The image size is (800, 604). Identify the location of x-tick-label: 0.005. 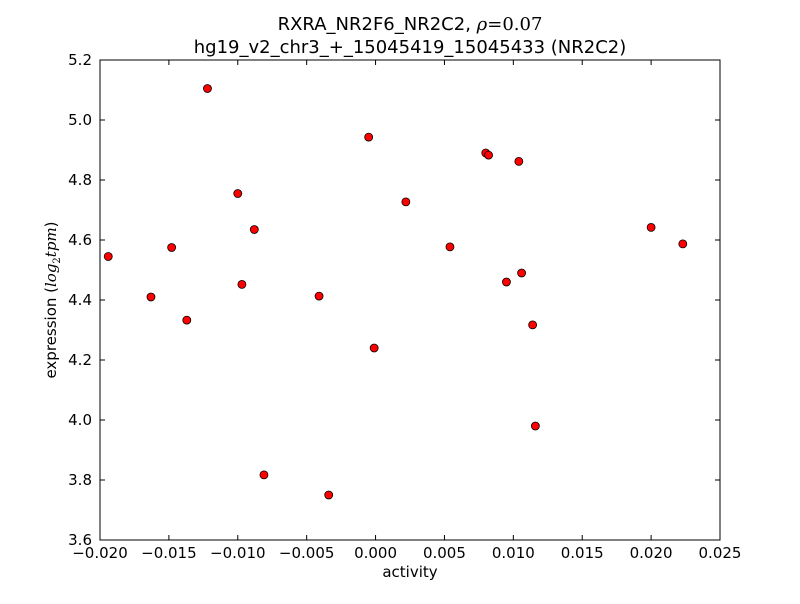
(444, 553).